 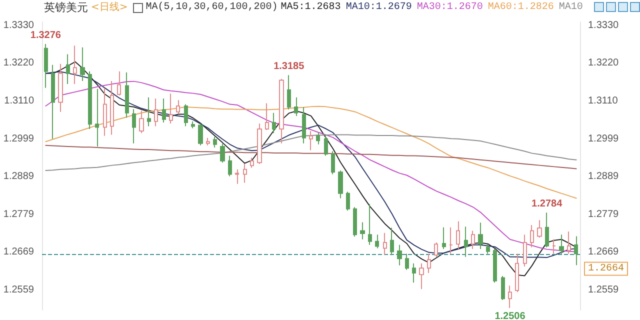 What do you see at coordinates (18, 25) in the screenshot?
I see `y-tick-label: 1.3330` at bounding box center [18, 25].